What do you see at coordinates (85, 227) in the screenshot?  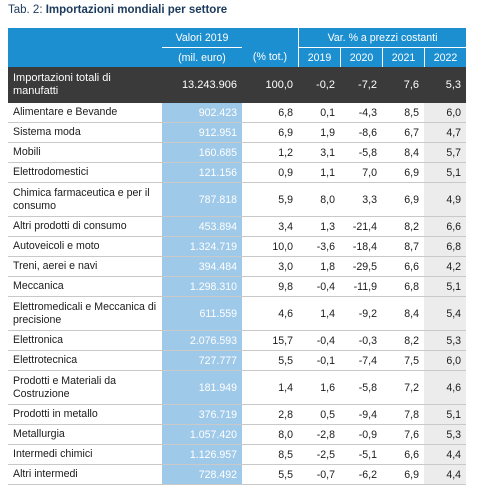 I see `sector-label: Altri prodotti di consumo` at bounding box center [85, 227].